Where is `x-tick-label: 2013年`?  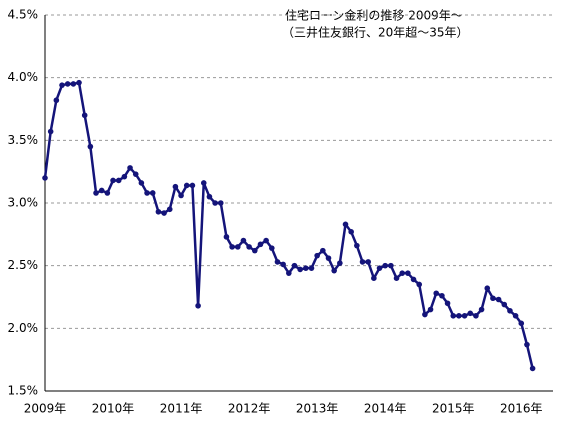
x-tick-label: 2013年 is located at coordinates (317, 409).